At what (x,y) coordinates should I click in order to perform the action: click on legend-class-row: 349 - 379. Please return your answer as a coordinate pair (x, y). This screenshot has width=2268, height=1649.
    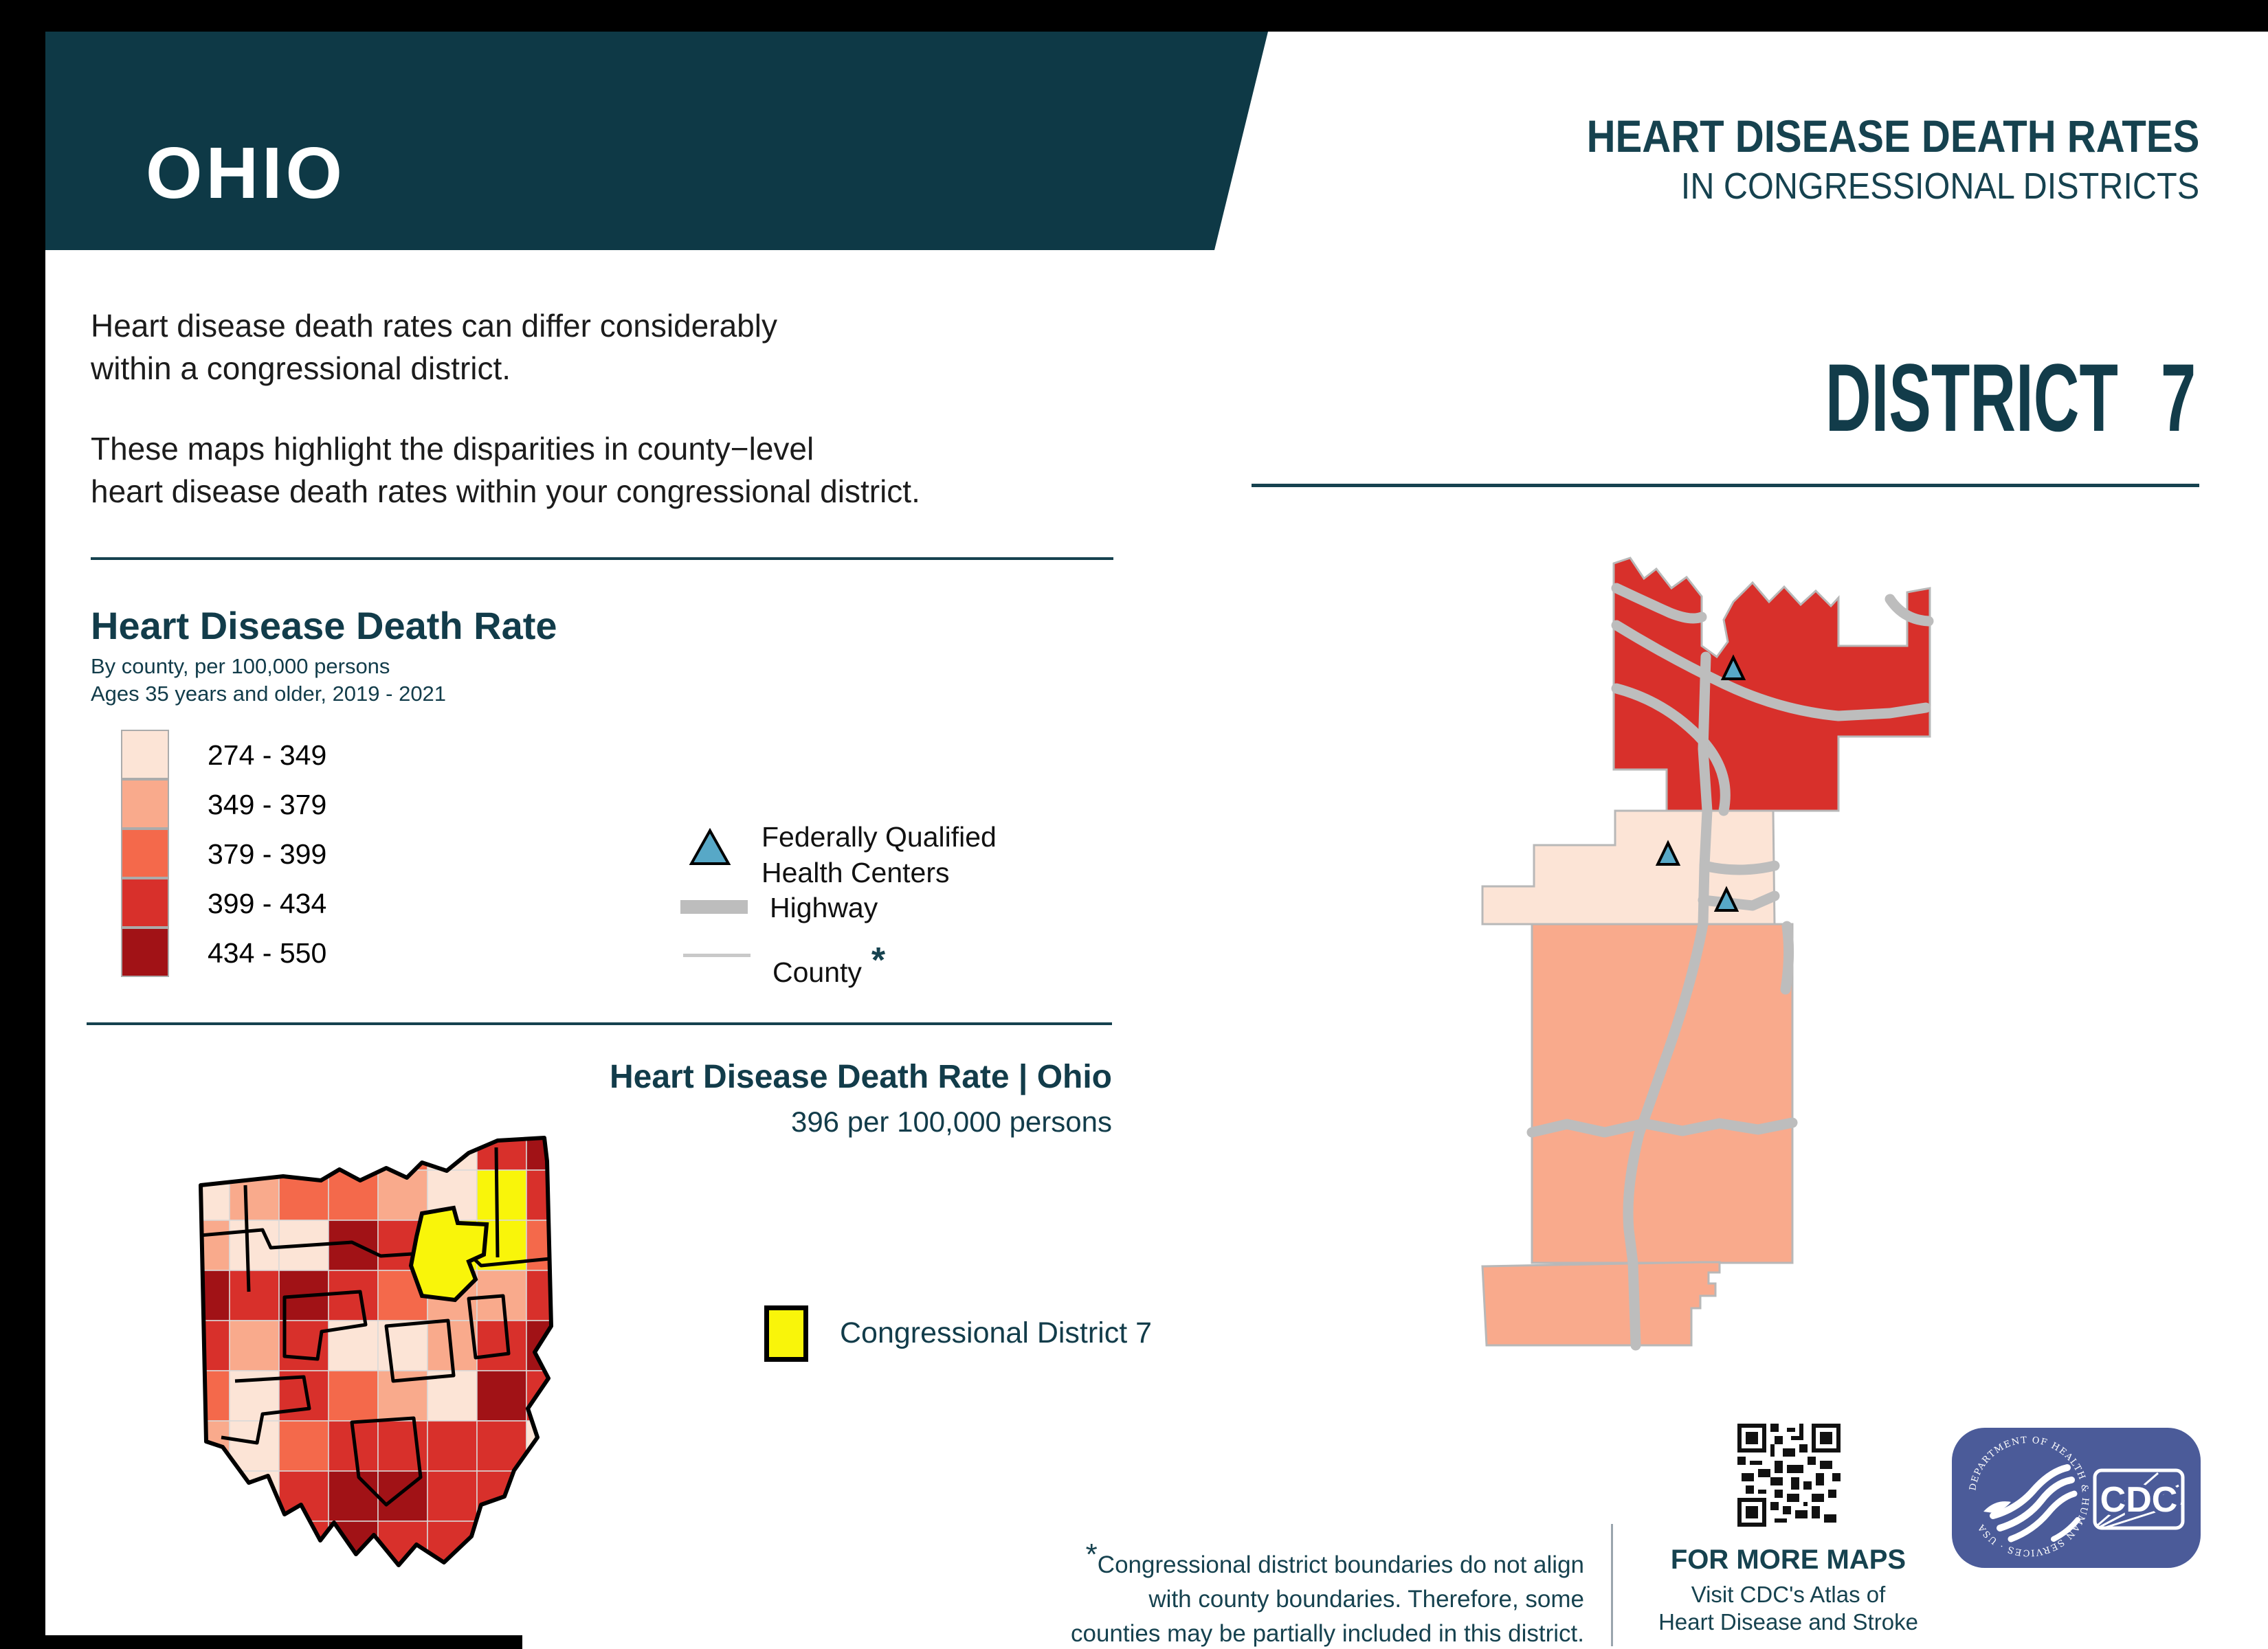
    Looking at the image, I should click on (223, 804).